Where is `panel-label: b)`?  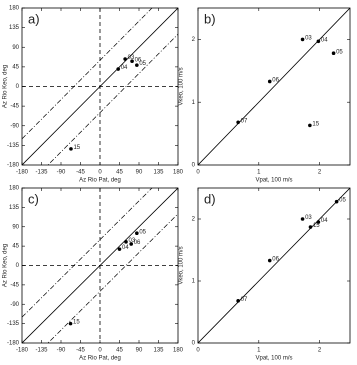
panel-label: b) is located at coordinates (210, 18).